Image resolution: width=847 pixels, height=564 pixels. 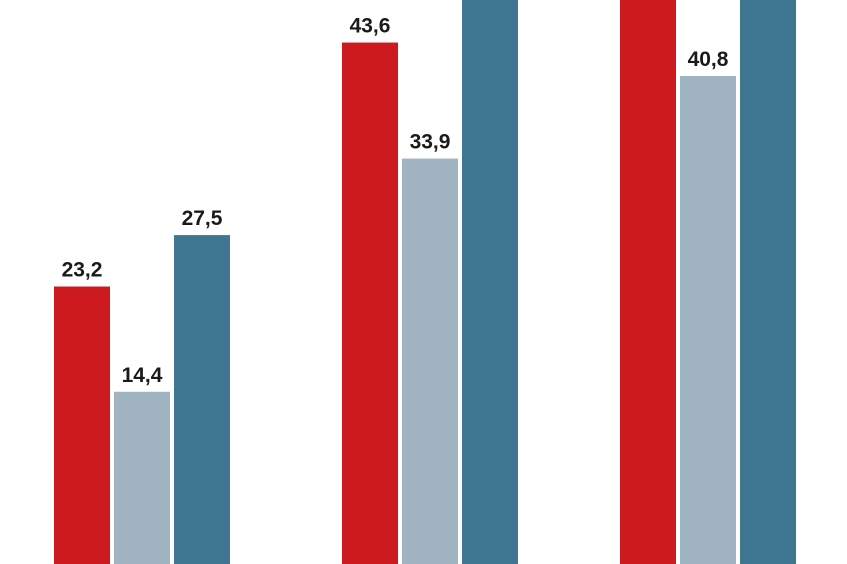 What do you see at coordinates (142, 375) in the screenshot?
I see `bar-value-label: 14,4` at bounding box center [142, 375].